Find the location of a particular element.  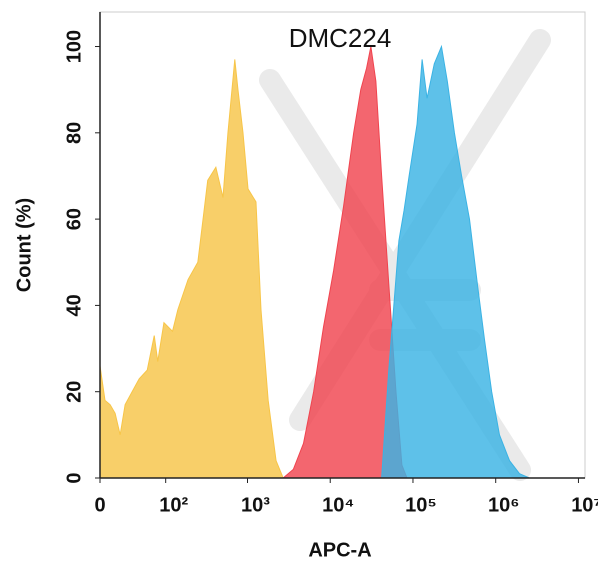

x-tick-label: 10⁵ is located at coordinates (421, 505).